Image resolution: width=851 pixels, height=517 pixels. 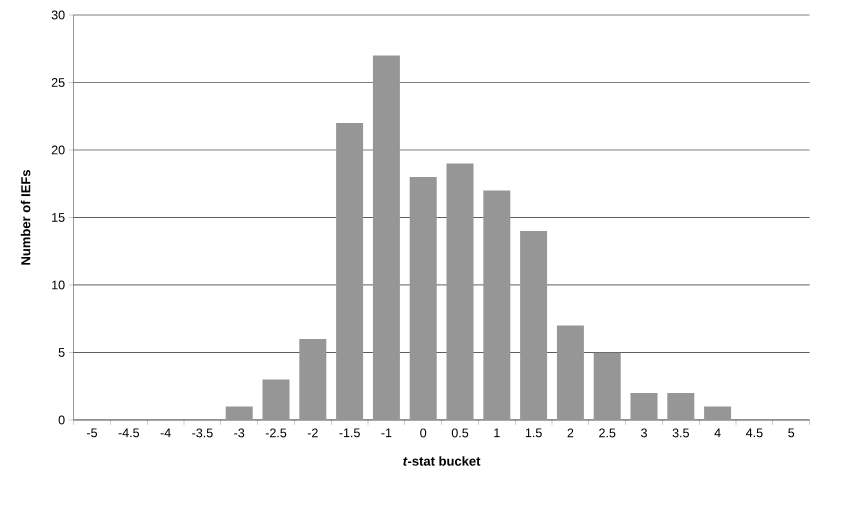 What do you see at coordinates (717, 433) in the screenshot?
I see `x-tick-label: 4` at bounding box center [717, 433].